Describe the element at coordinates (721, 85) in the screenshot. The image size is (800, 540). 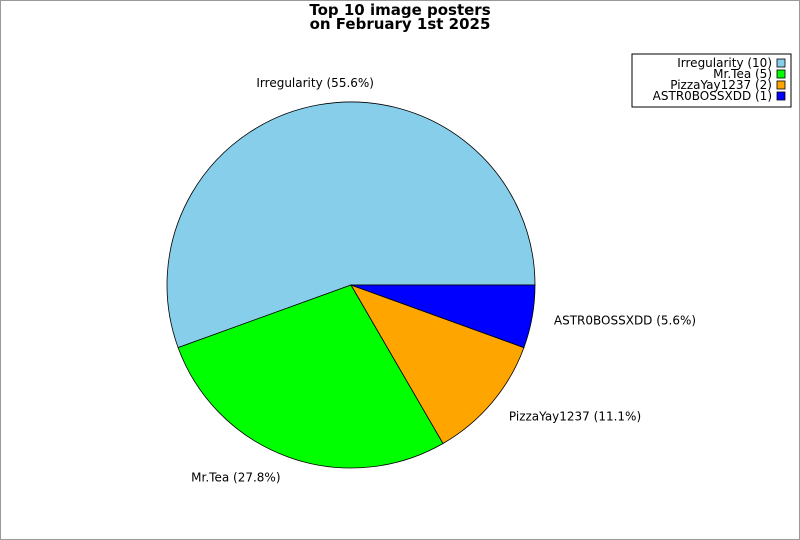
I see `legend-label-2: PizzaYay1237 (2)` at that location.